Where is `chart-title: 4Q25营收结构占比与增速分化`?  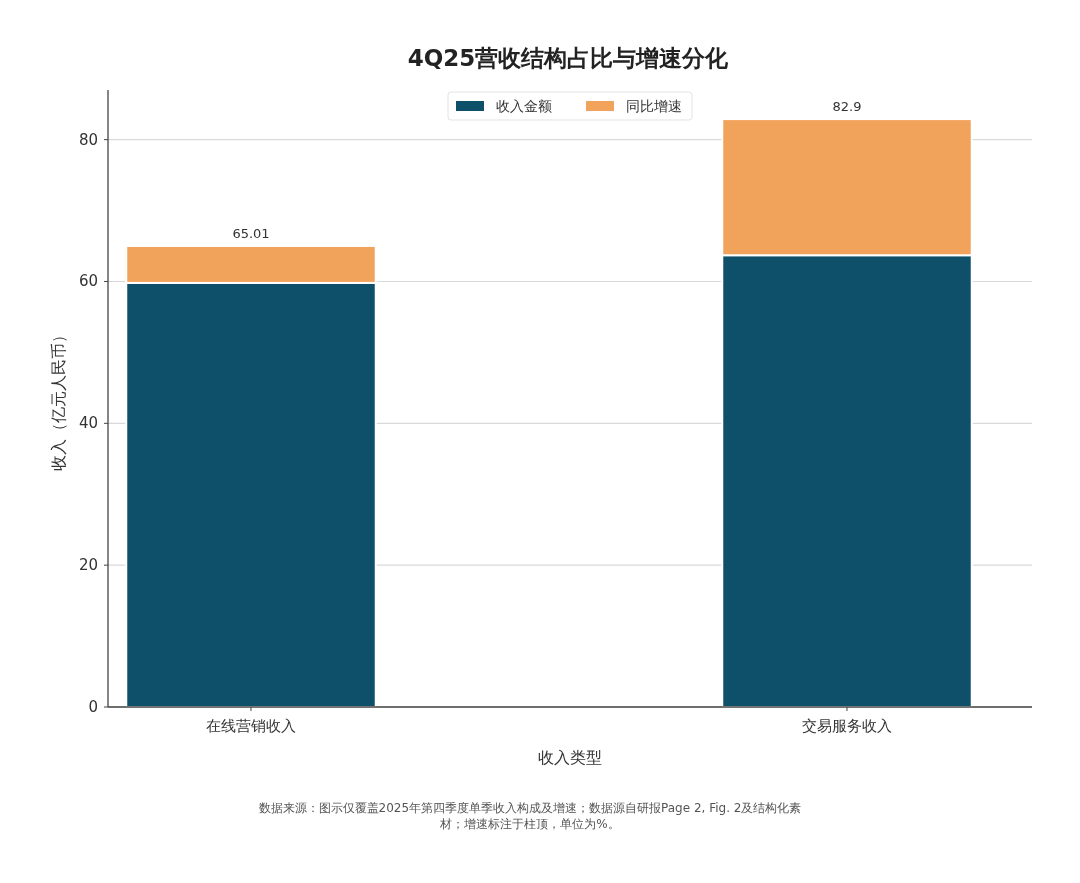 chart-title: 4Q25营收结构占比与增速分化 is located at coordinates (568, 58).